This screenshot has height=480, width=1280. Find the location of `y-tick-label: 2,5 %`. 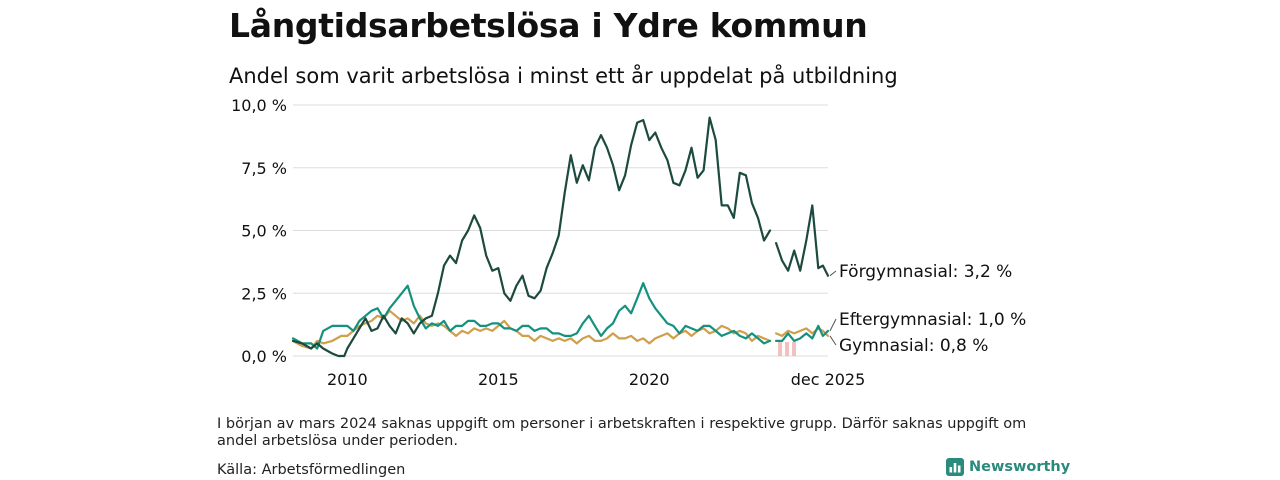

y-tick-label: 2,5 % is located at coordinates (264, 293).